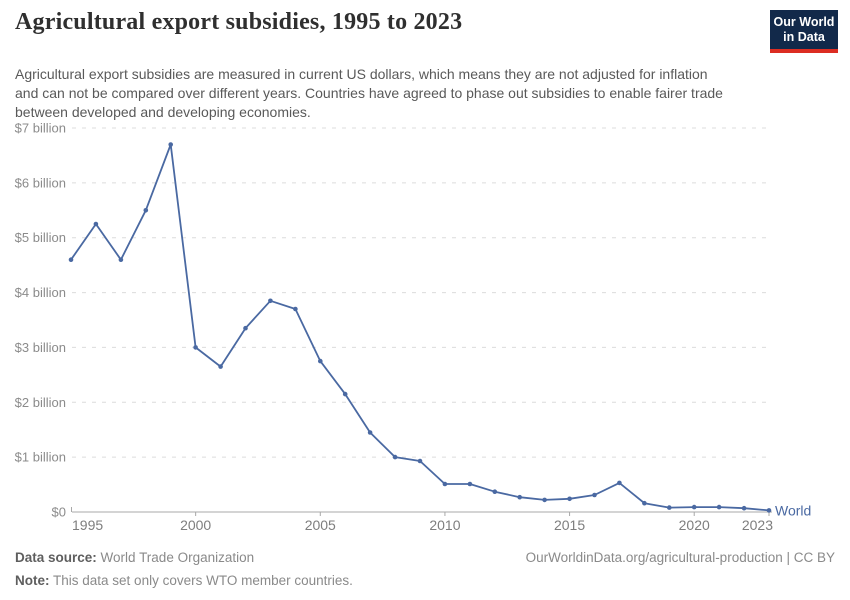 The width and height of the screenshot is (850, 600). I want to click on owid-logo-line1: Our World, so click(804, 21).